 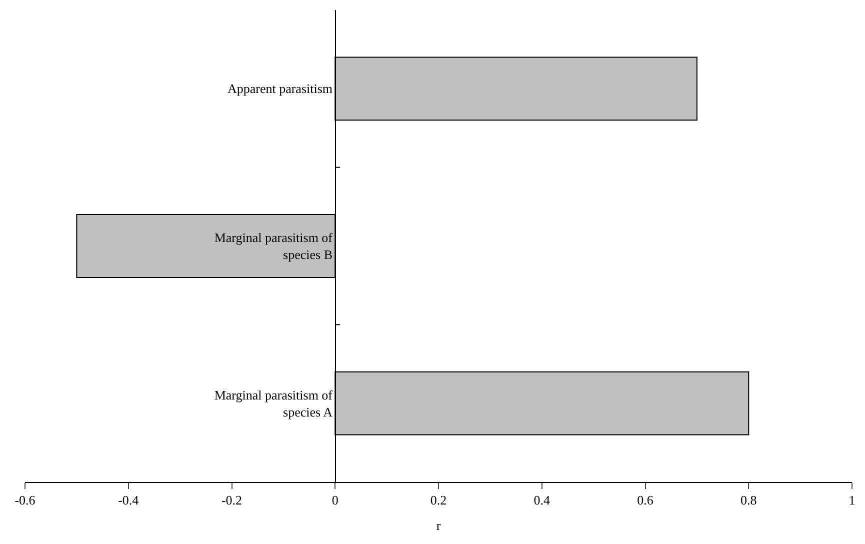 What do you see at coordinates (335, 500) in the screenshot?
I see `x-tick-label: 0` at bounding box center [335, 500].